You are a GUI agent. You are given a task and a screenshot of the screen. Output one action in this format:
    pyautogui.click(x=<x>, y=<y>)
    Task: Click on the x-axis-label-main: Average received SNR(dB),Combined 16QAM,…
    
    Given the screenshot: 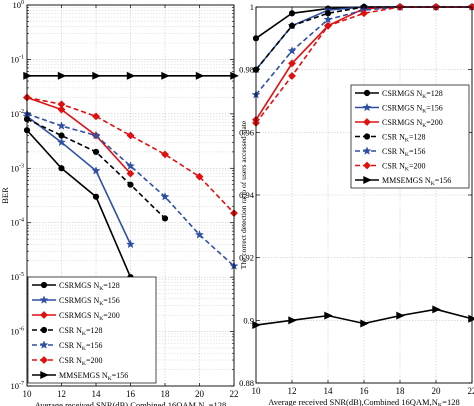 What is the action you would take?
    pyautogui.click(x=353, y=401)
    